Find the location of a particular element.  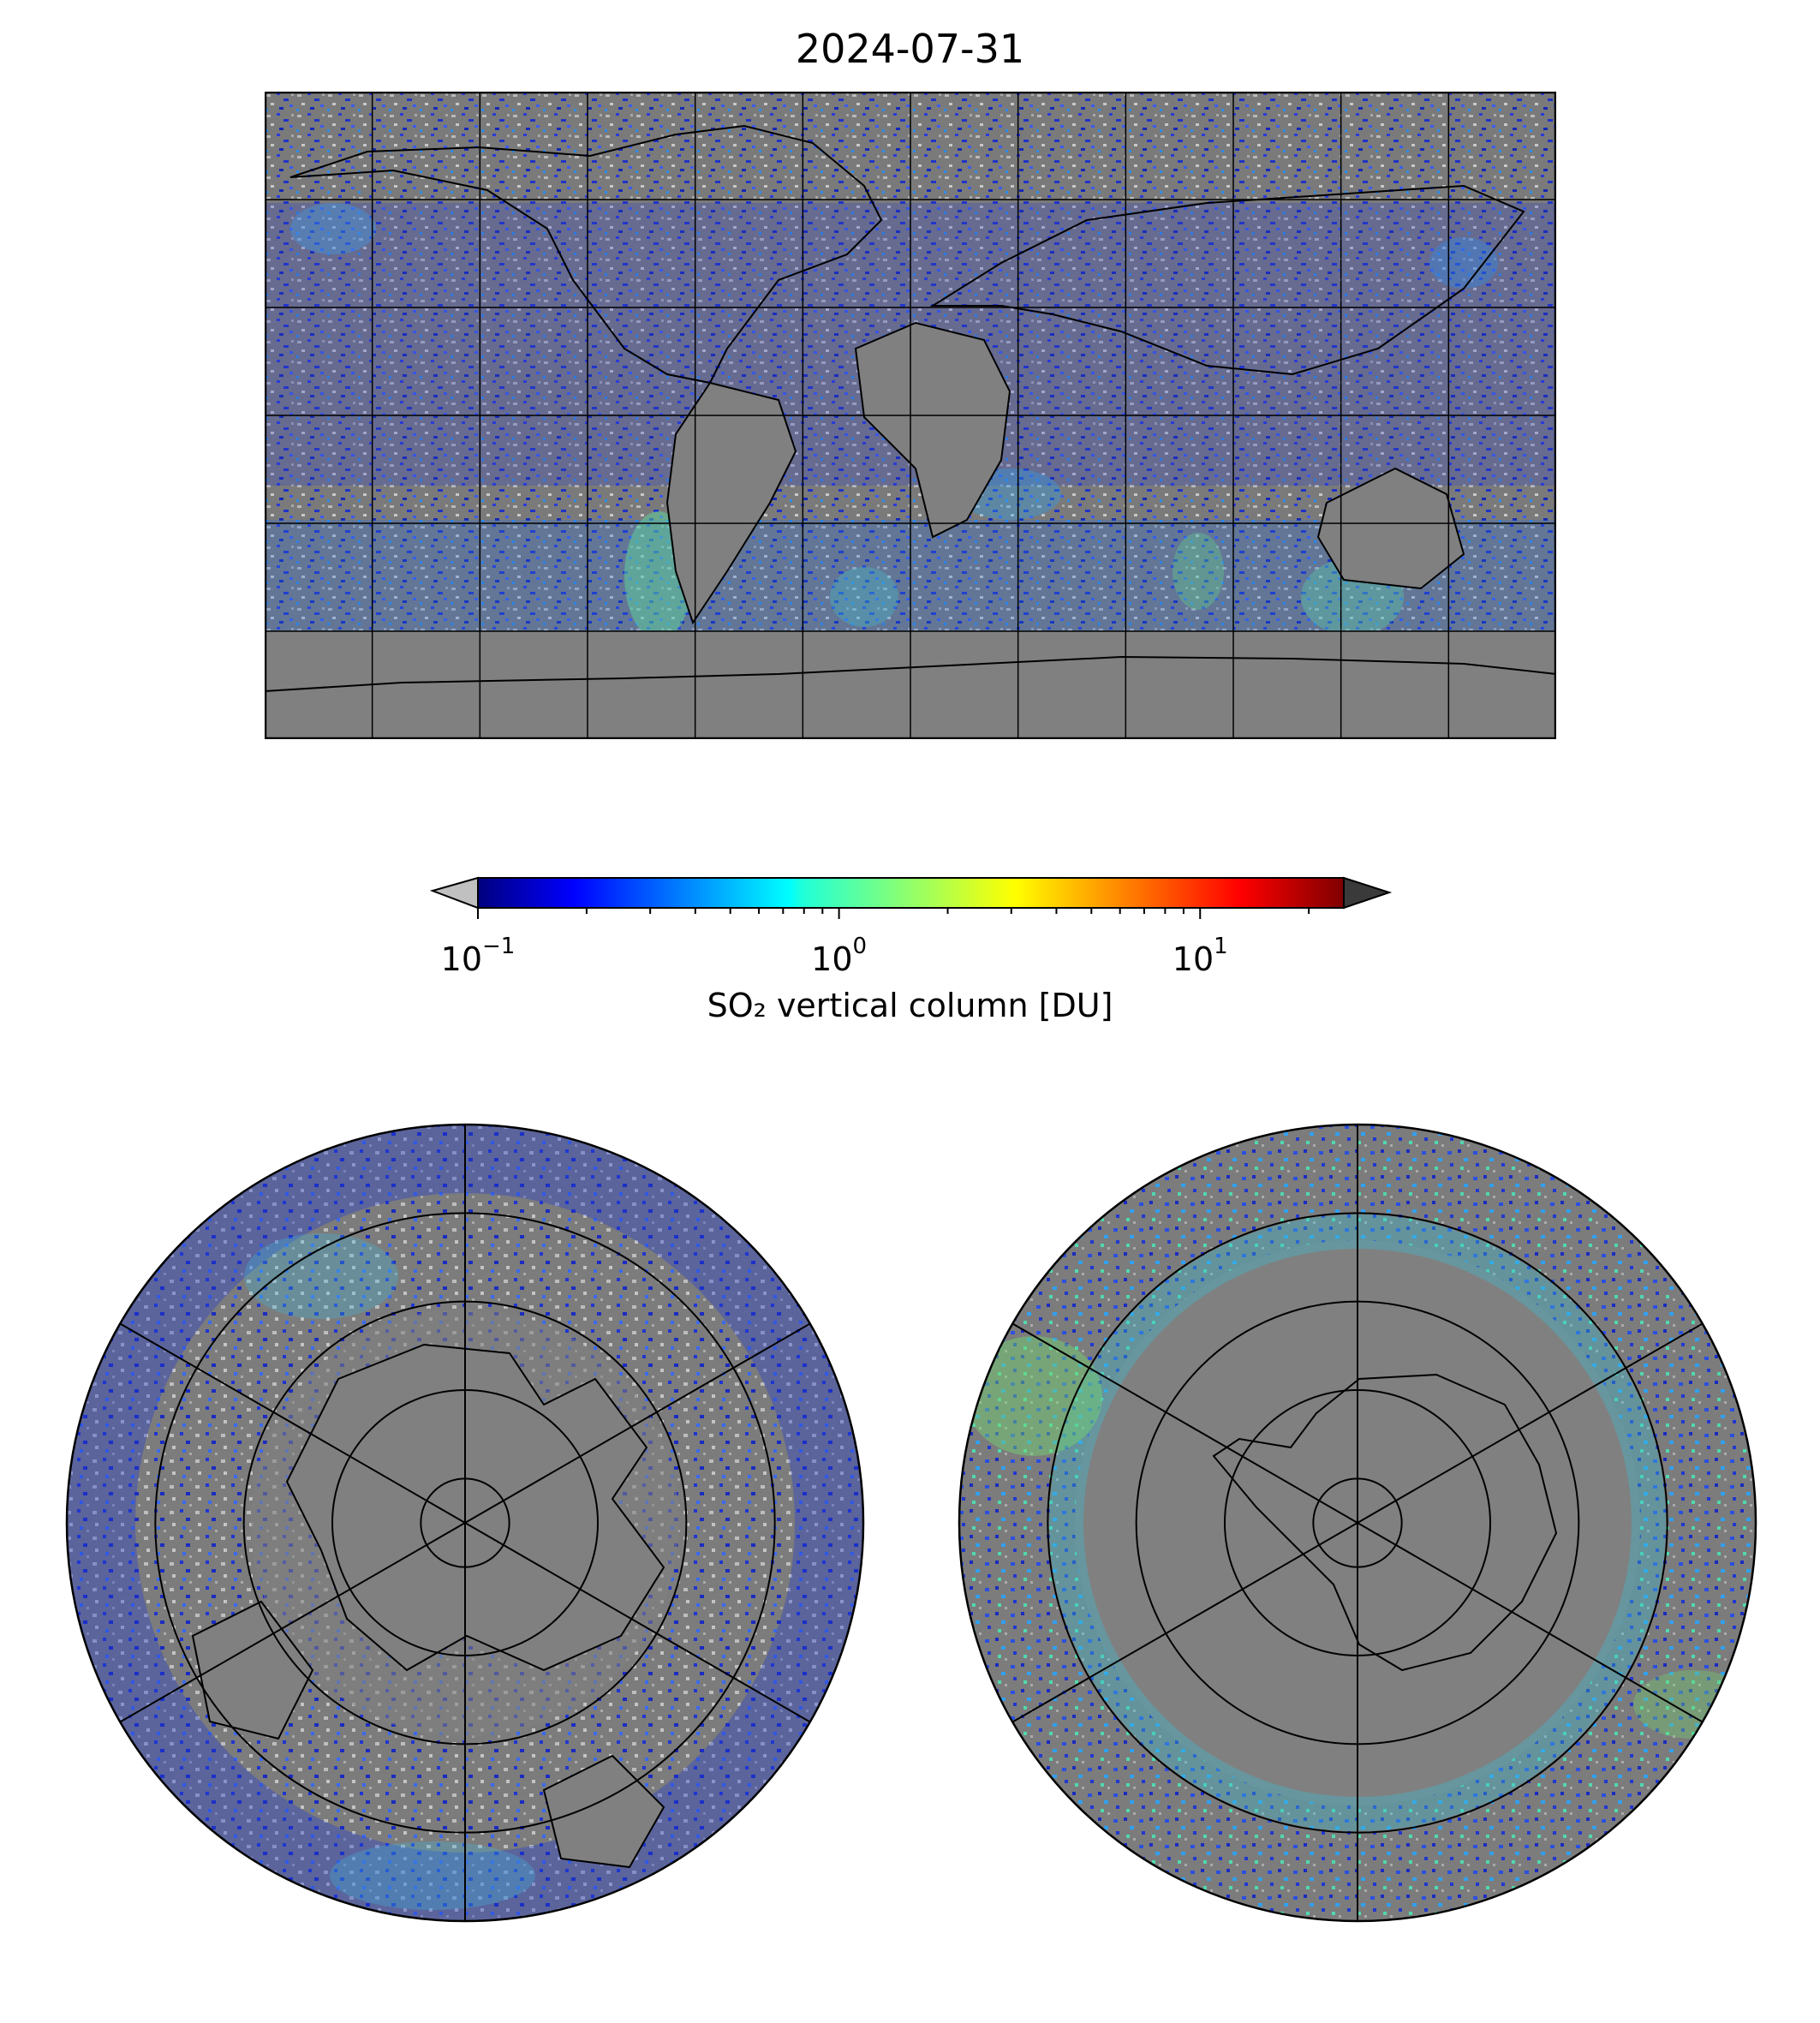

colorbar is located at coordinates (911, 898).